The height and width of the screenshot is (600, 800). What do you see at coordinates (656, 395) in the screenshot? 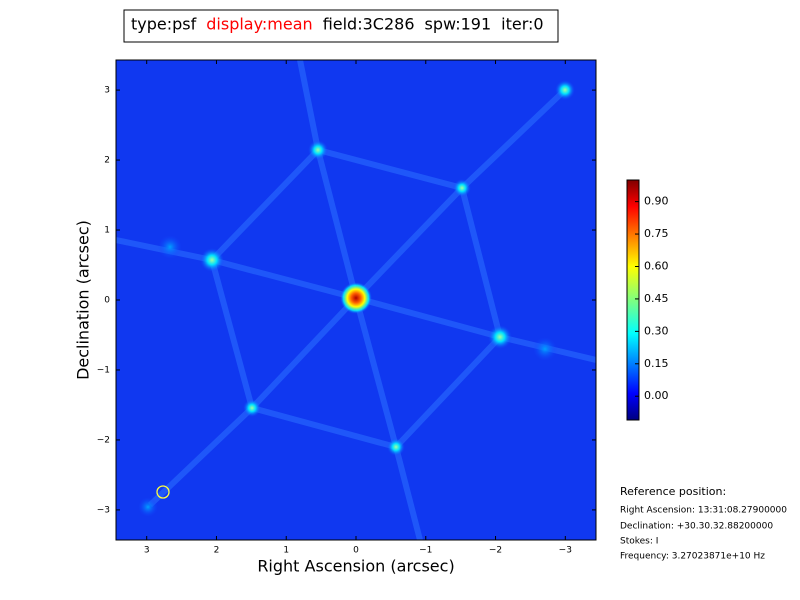
I see `colorbar-tick-label: 0.00` at bounding box center [656, 395].